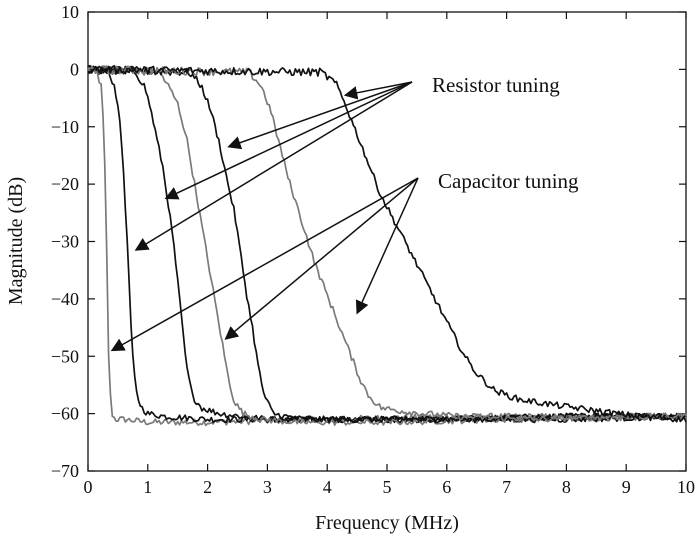 This screenshot has width=700, height=536. What do you see at coordinates (327, 487) in the screenshot?
I see `x-tick-label: 4` at bounding box center [327, 487].